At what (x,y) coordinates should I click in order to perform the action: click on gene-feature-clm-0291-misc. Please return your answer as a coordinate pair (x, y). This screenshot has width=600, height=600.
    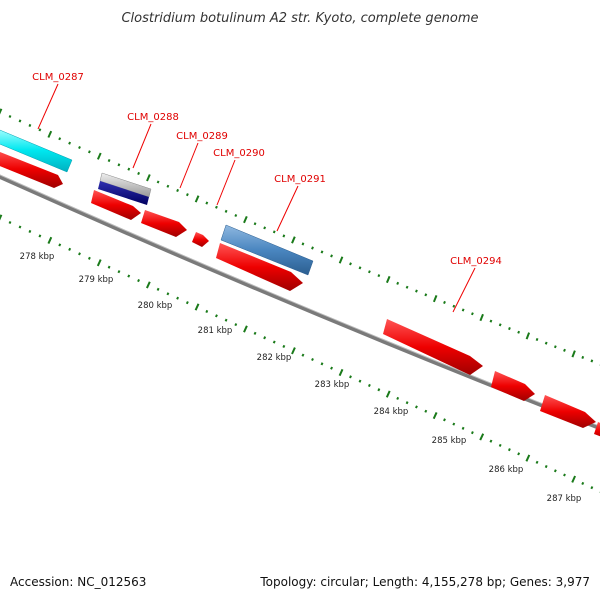
    Looking at the image, I should click on (267, 250).